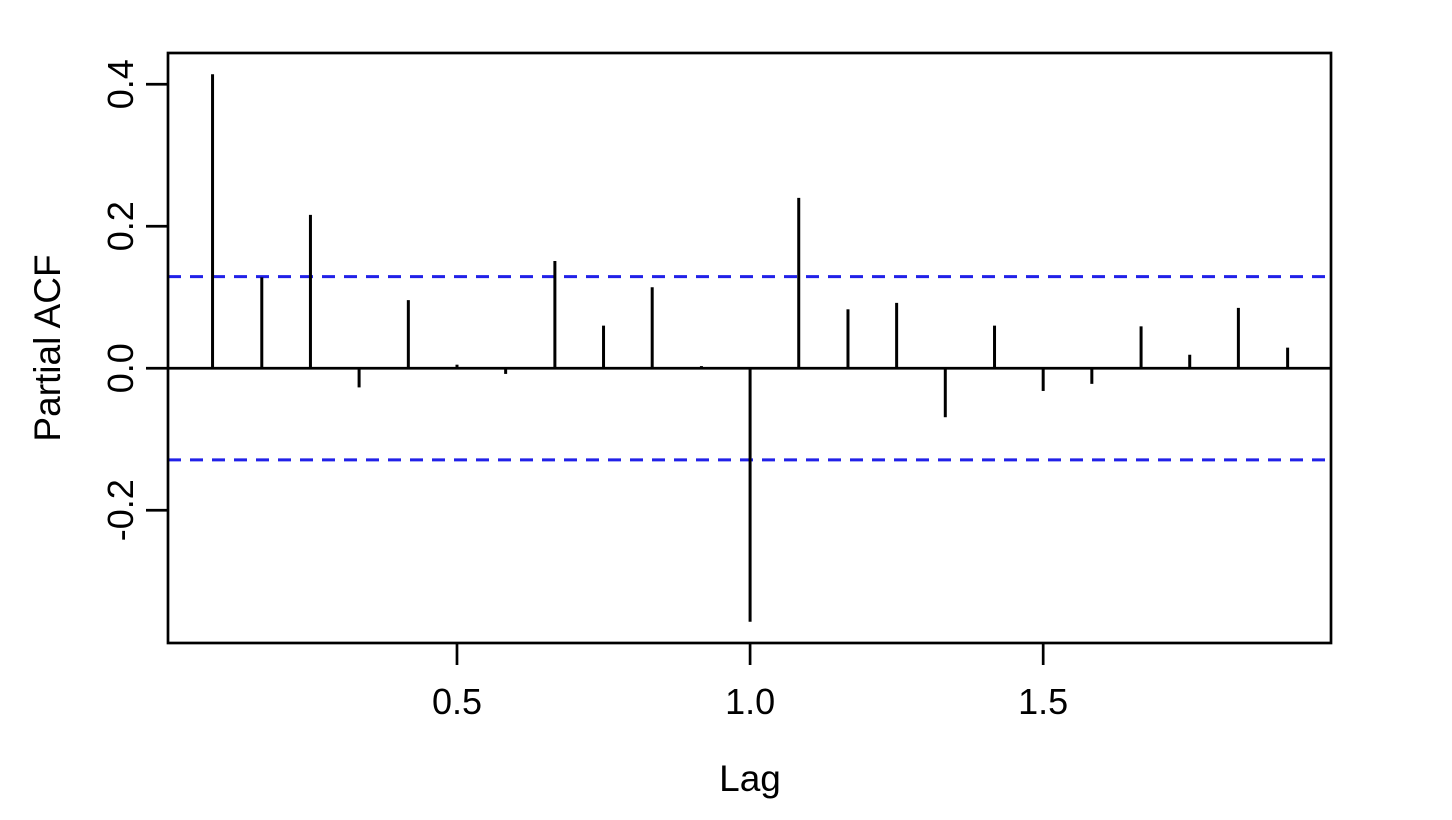 The width and height of the screenshot is (1452, 820). I want to click on y-tick-label: 0.4, so click(120, 84).